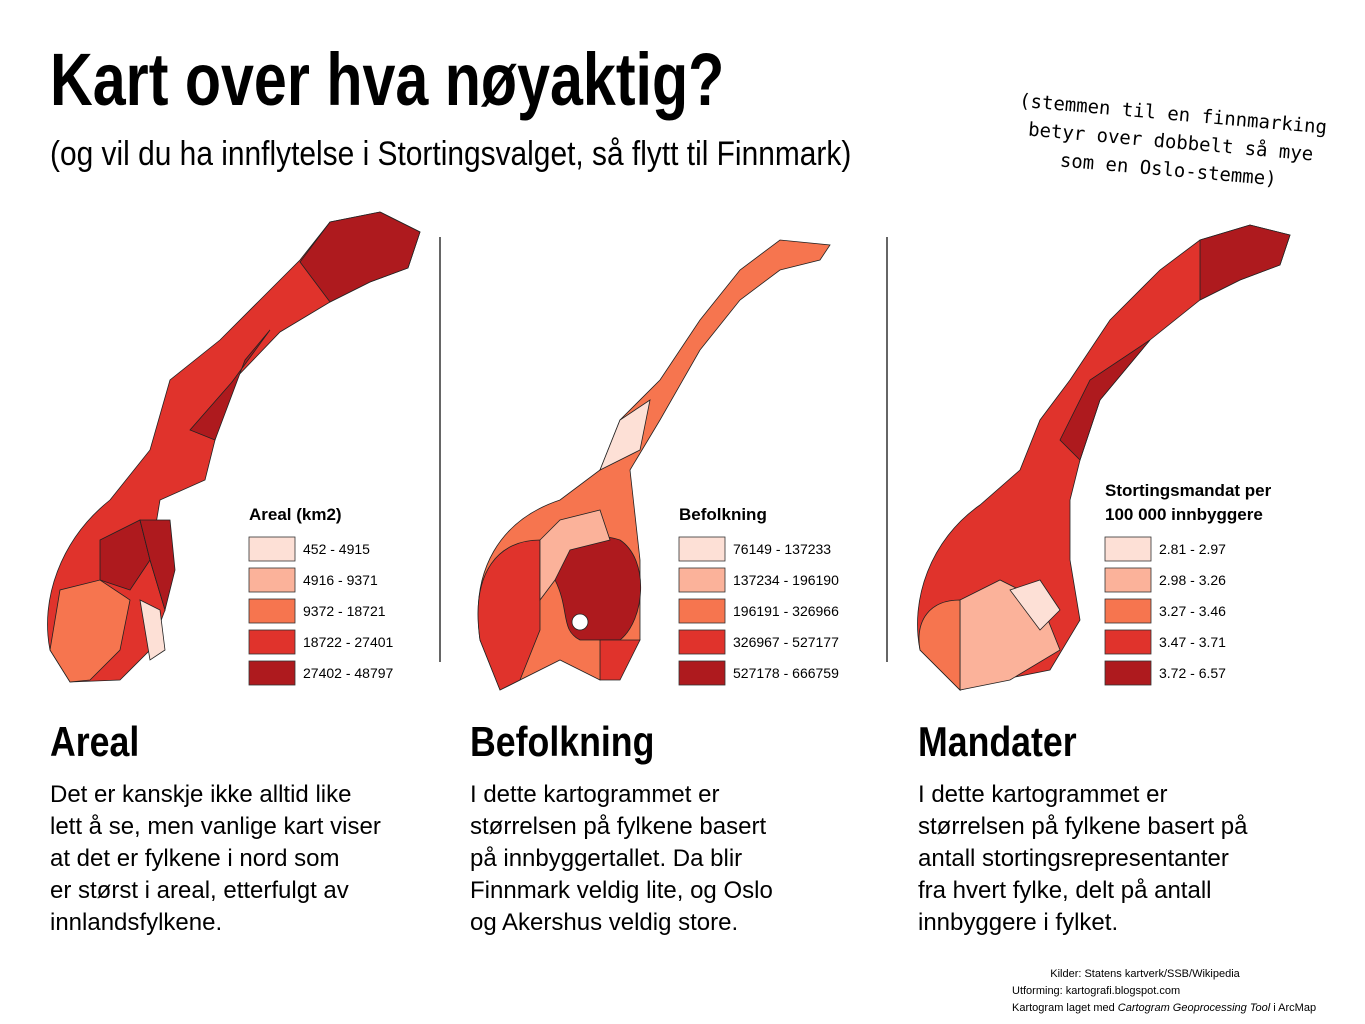 This screenshot has height=1024, width=1365. Describe the element at coordinates (618, 826) in the screenshot. I see `body-line: størrelsen på fylkene basert` at that location.